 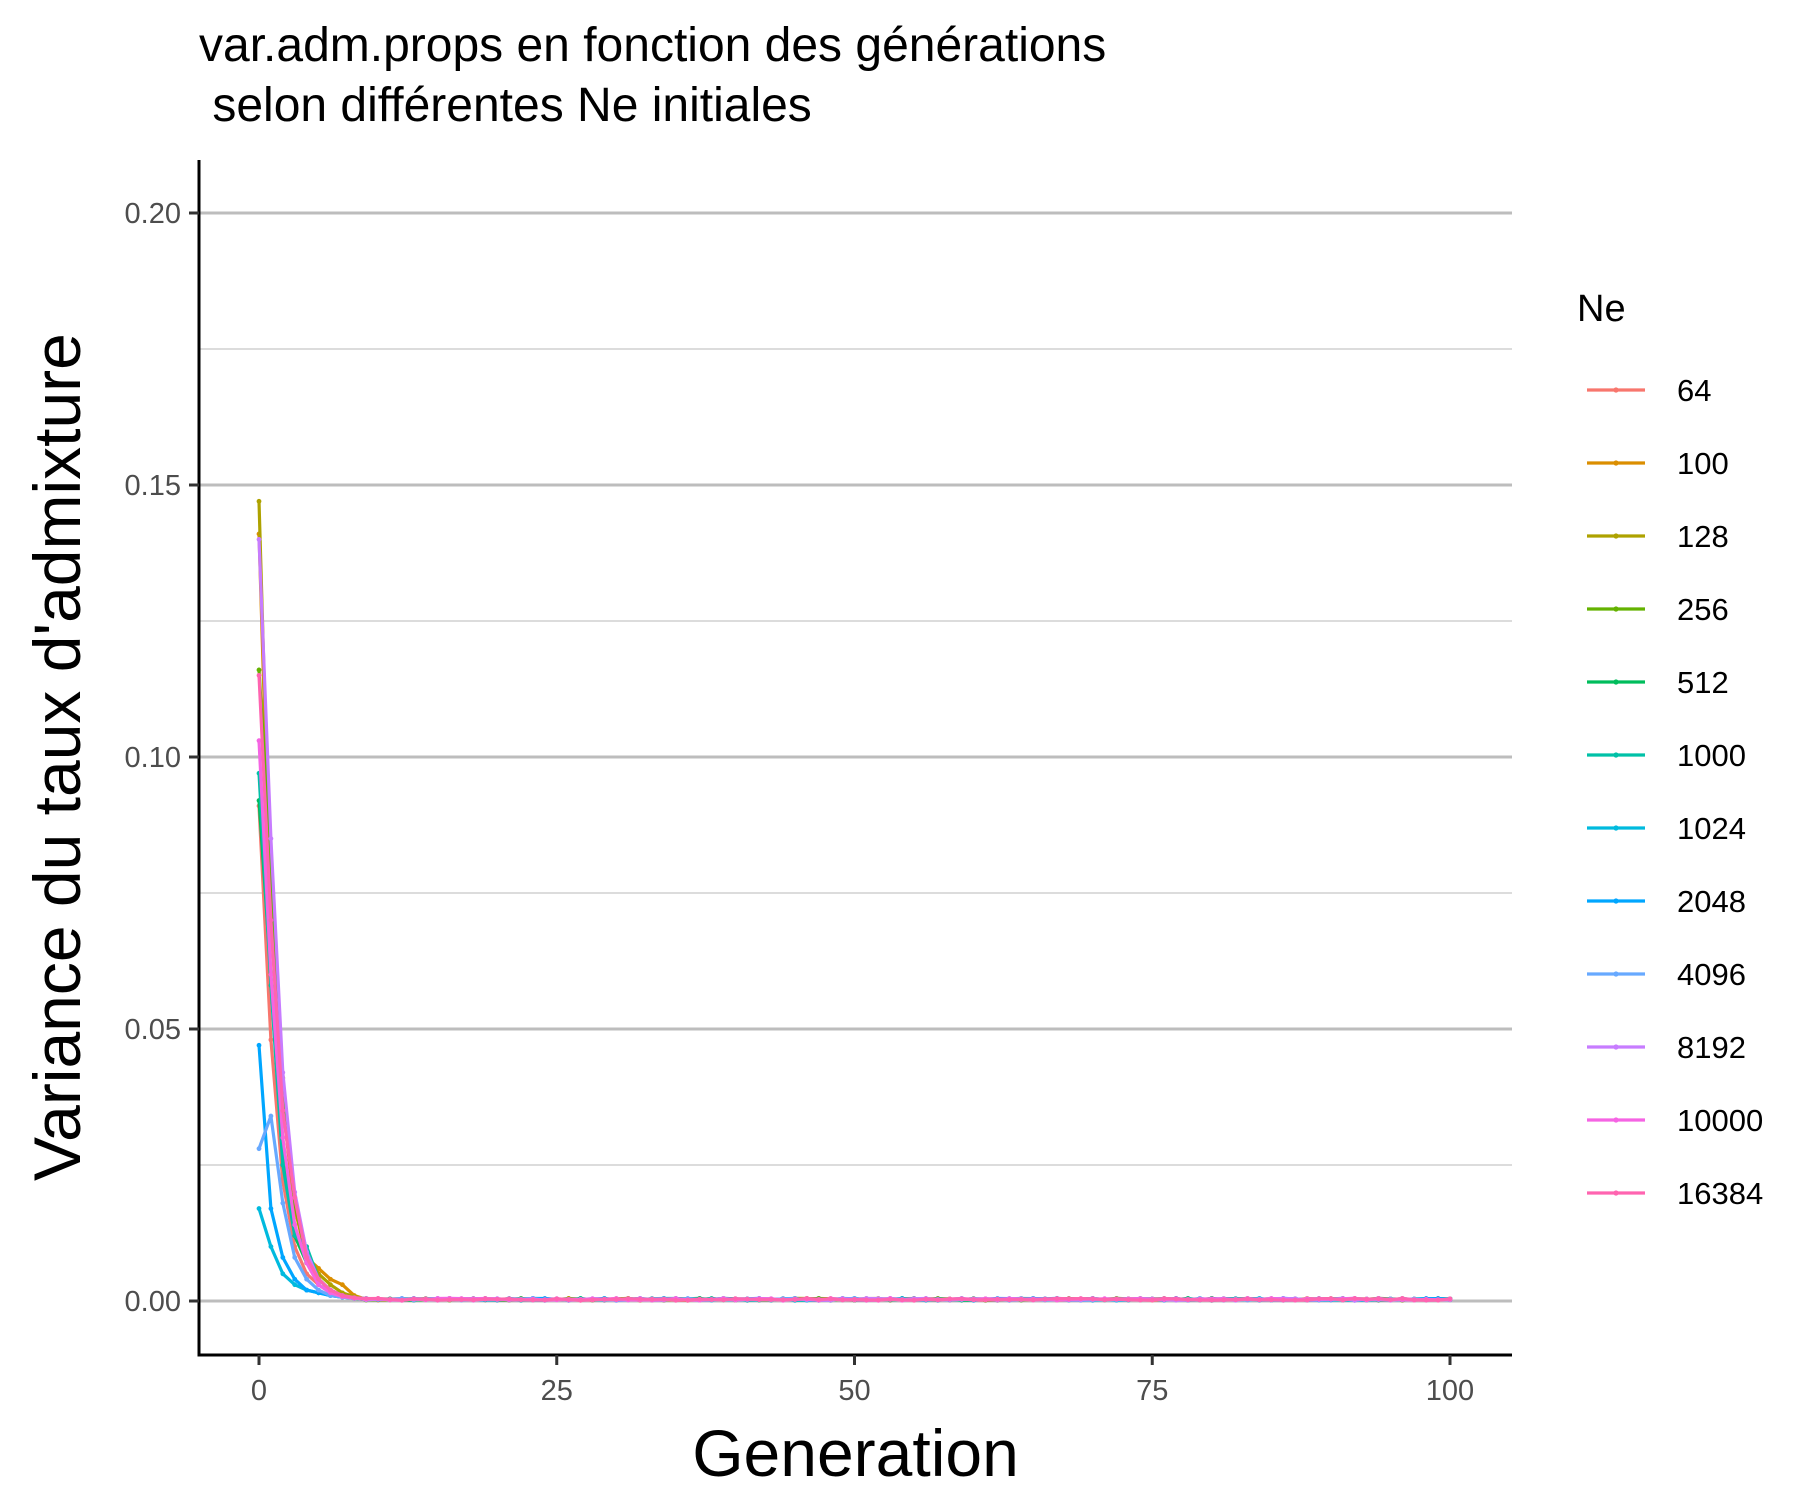 I want to click on legend-label: 1024, so click(x=1711, y=828).